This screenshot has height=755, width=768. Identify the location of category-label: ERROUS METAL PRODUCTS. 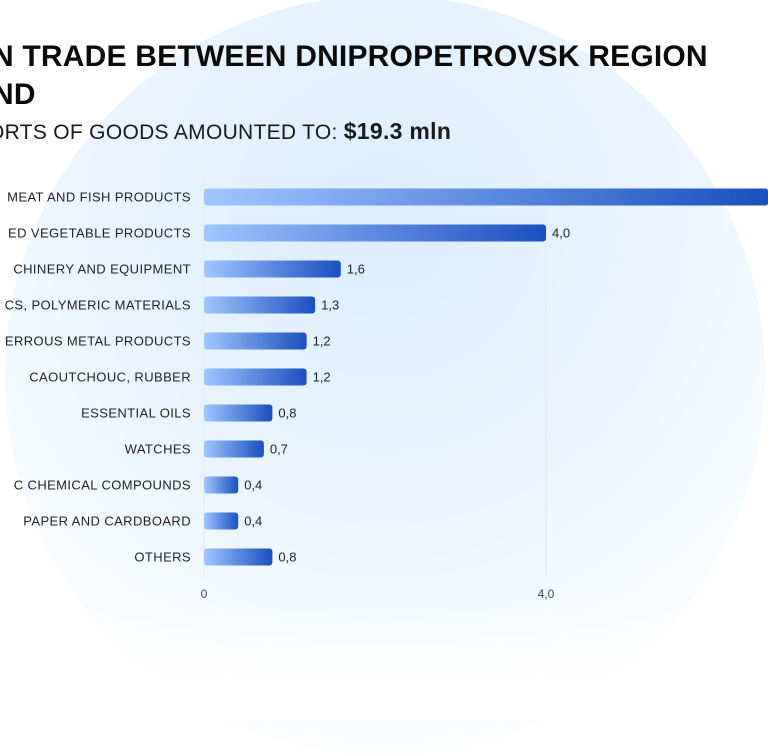
(98, 341).